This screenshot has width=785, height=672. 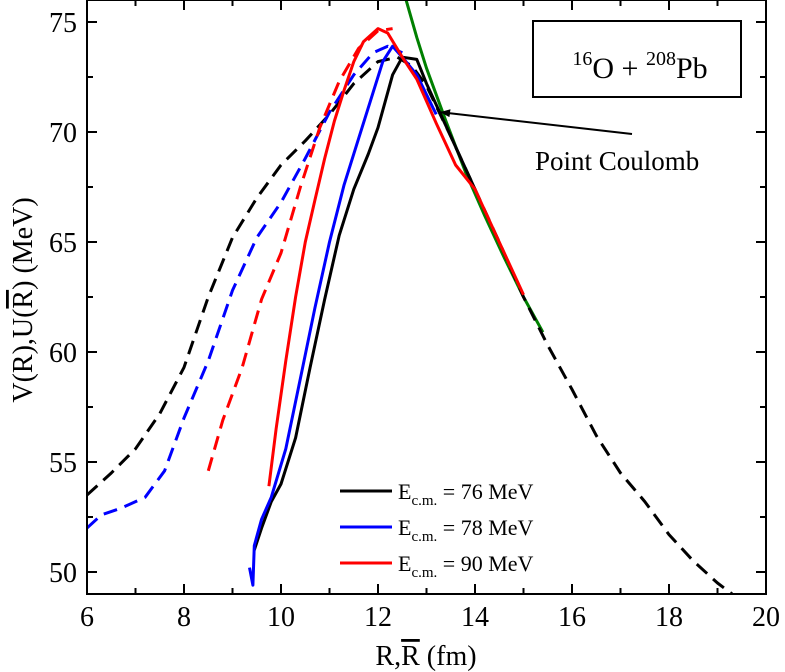 What do you see at coordinates (404, 527) in the screenshot?
I see `legend-78-symbol: E` at bounding box center [404, 527].